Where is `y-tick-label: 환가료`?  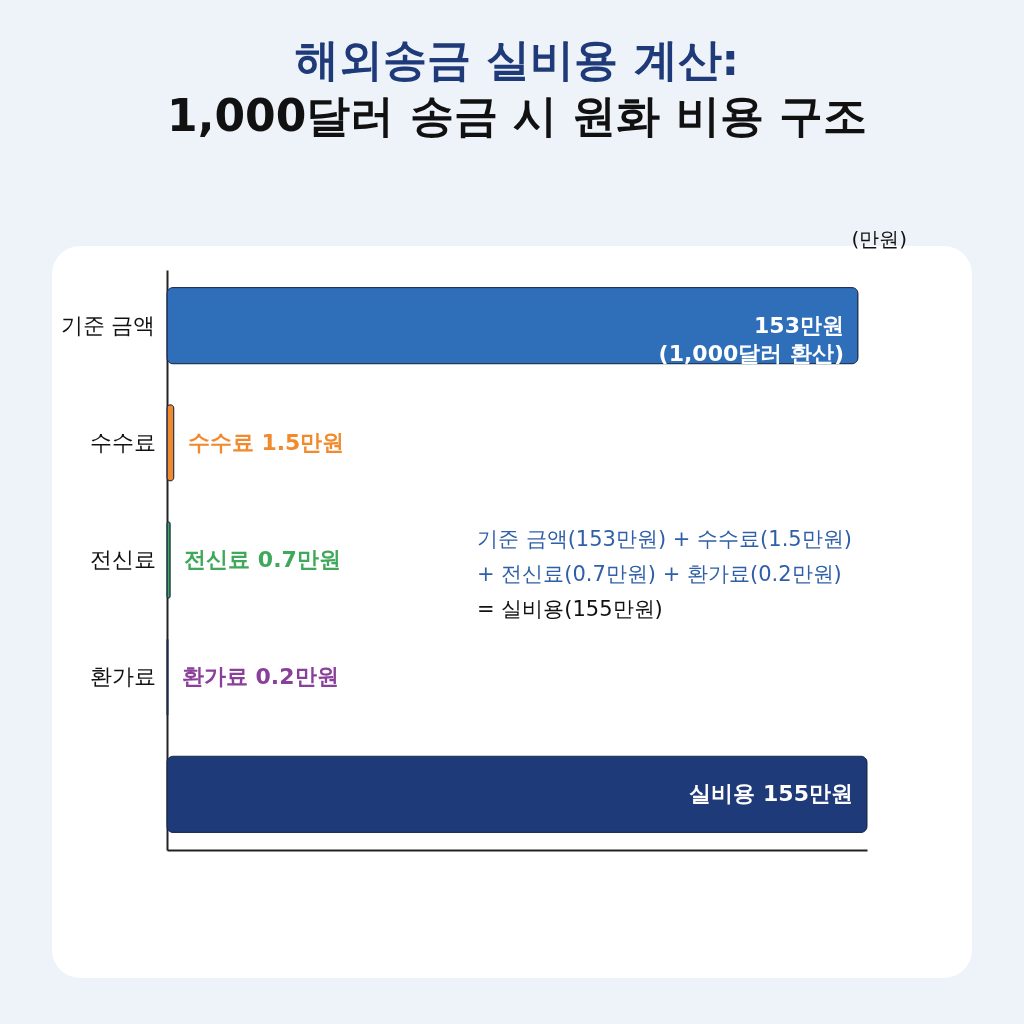 y-tick-label: 환가료 is located at coordinates (122, 677).